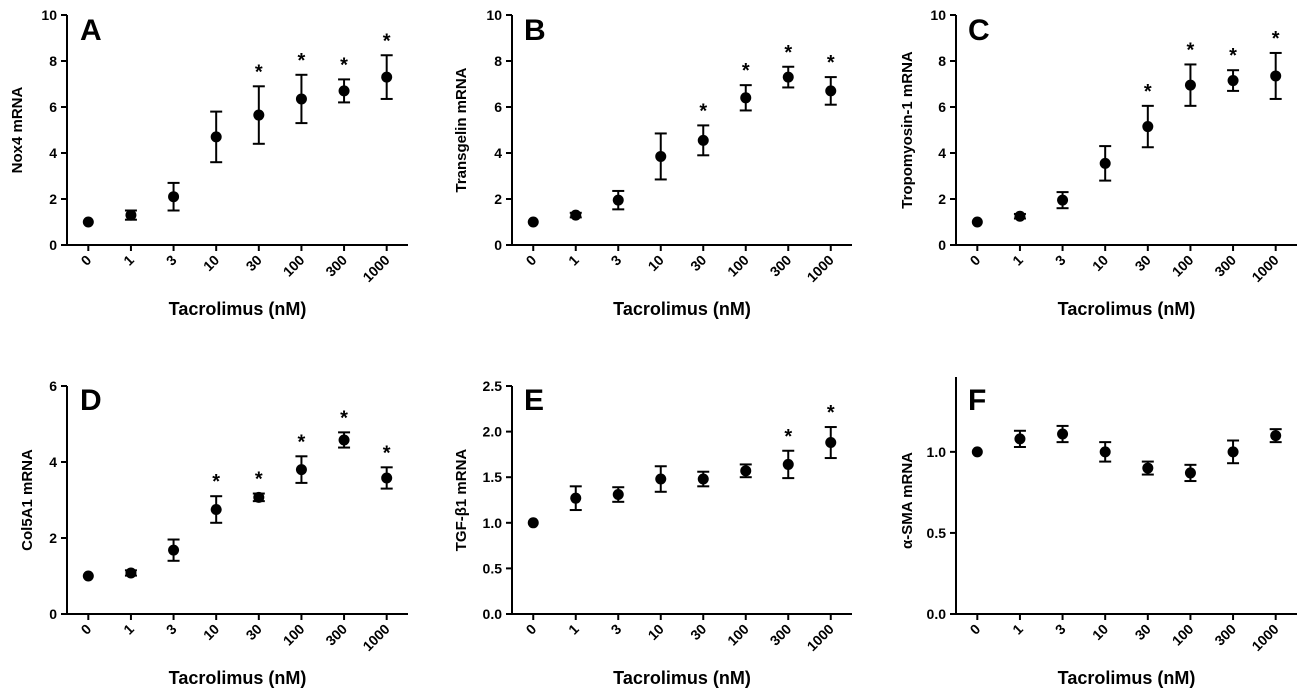 The image size is (1302, 689). I want to click on y-tick-label: 1.5, so click(493, 477).